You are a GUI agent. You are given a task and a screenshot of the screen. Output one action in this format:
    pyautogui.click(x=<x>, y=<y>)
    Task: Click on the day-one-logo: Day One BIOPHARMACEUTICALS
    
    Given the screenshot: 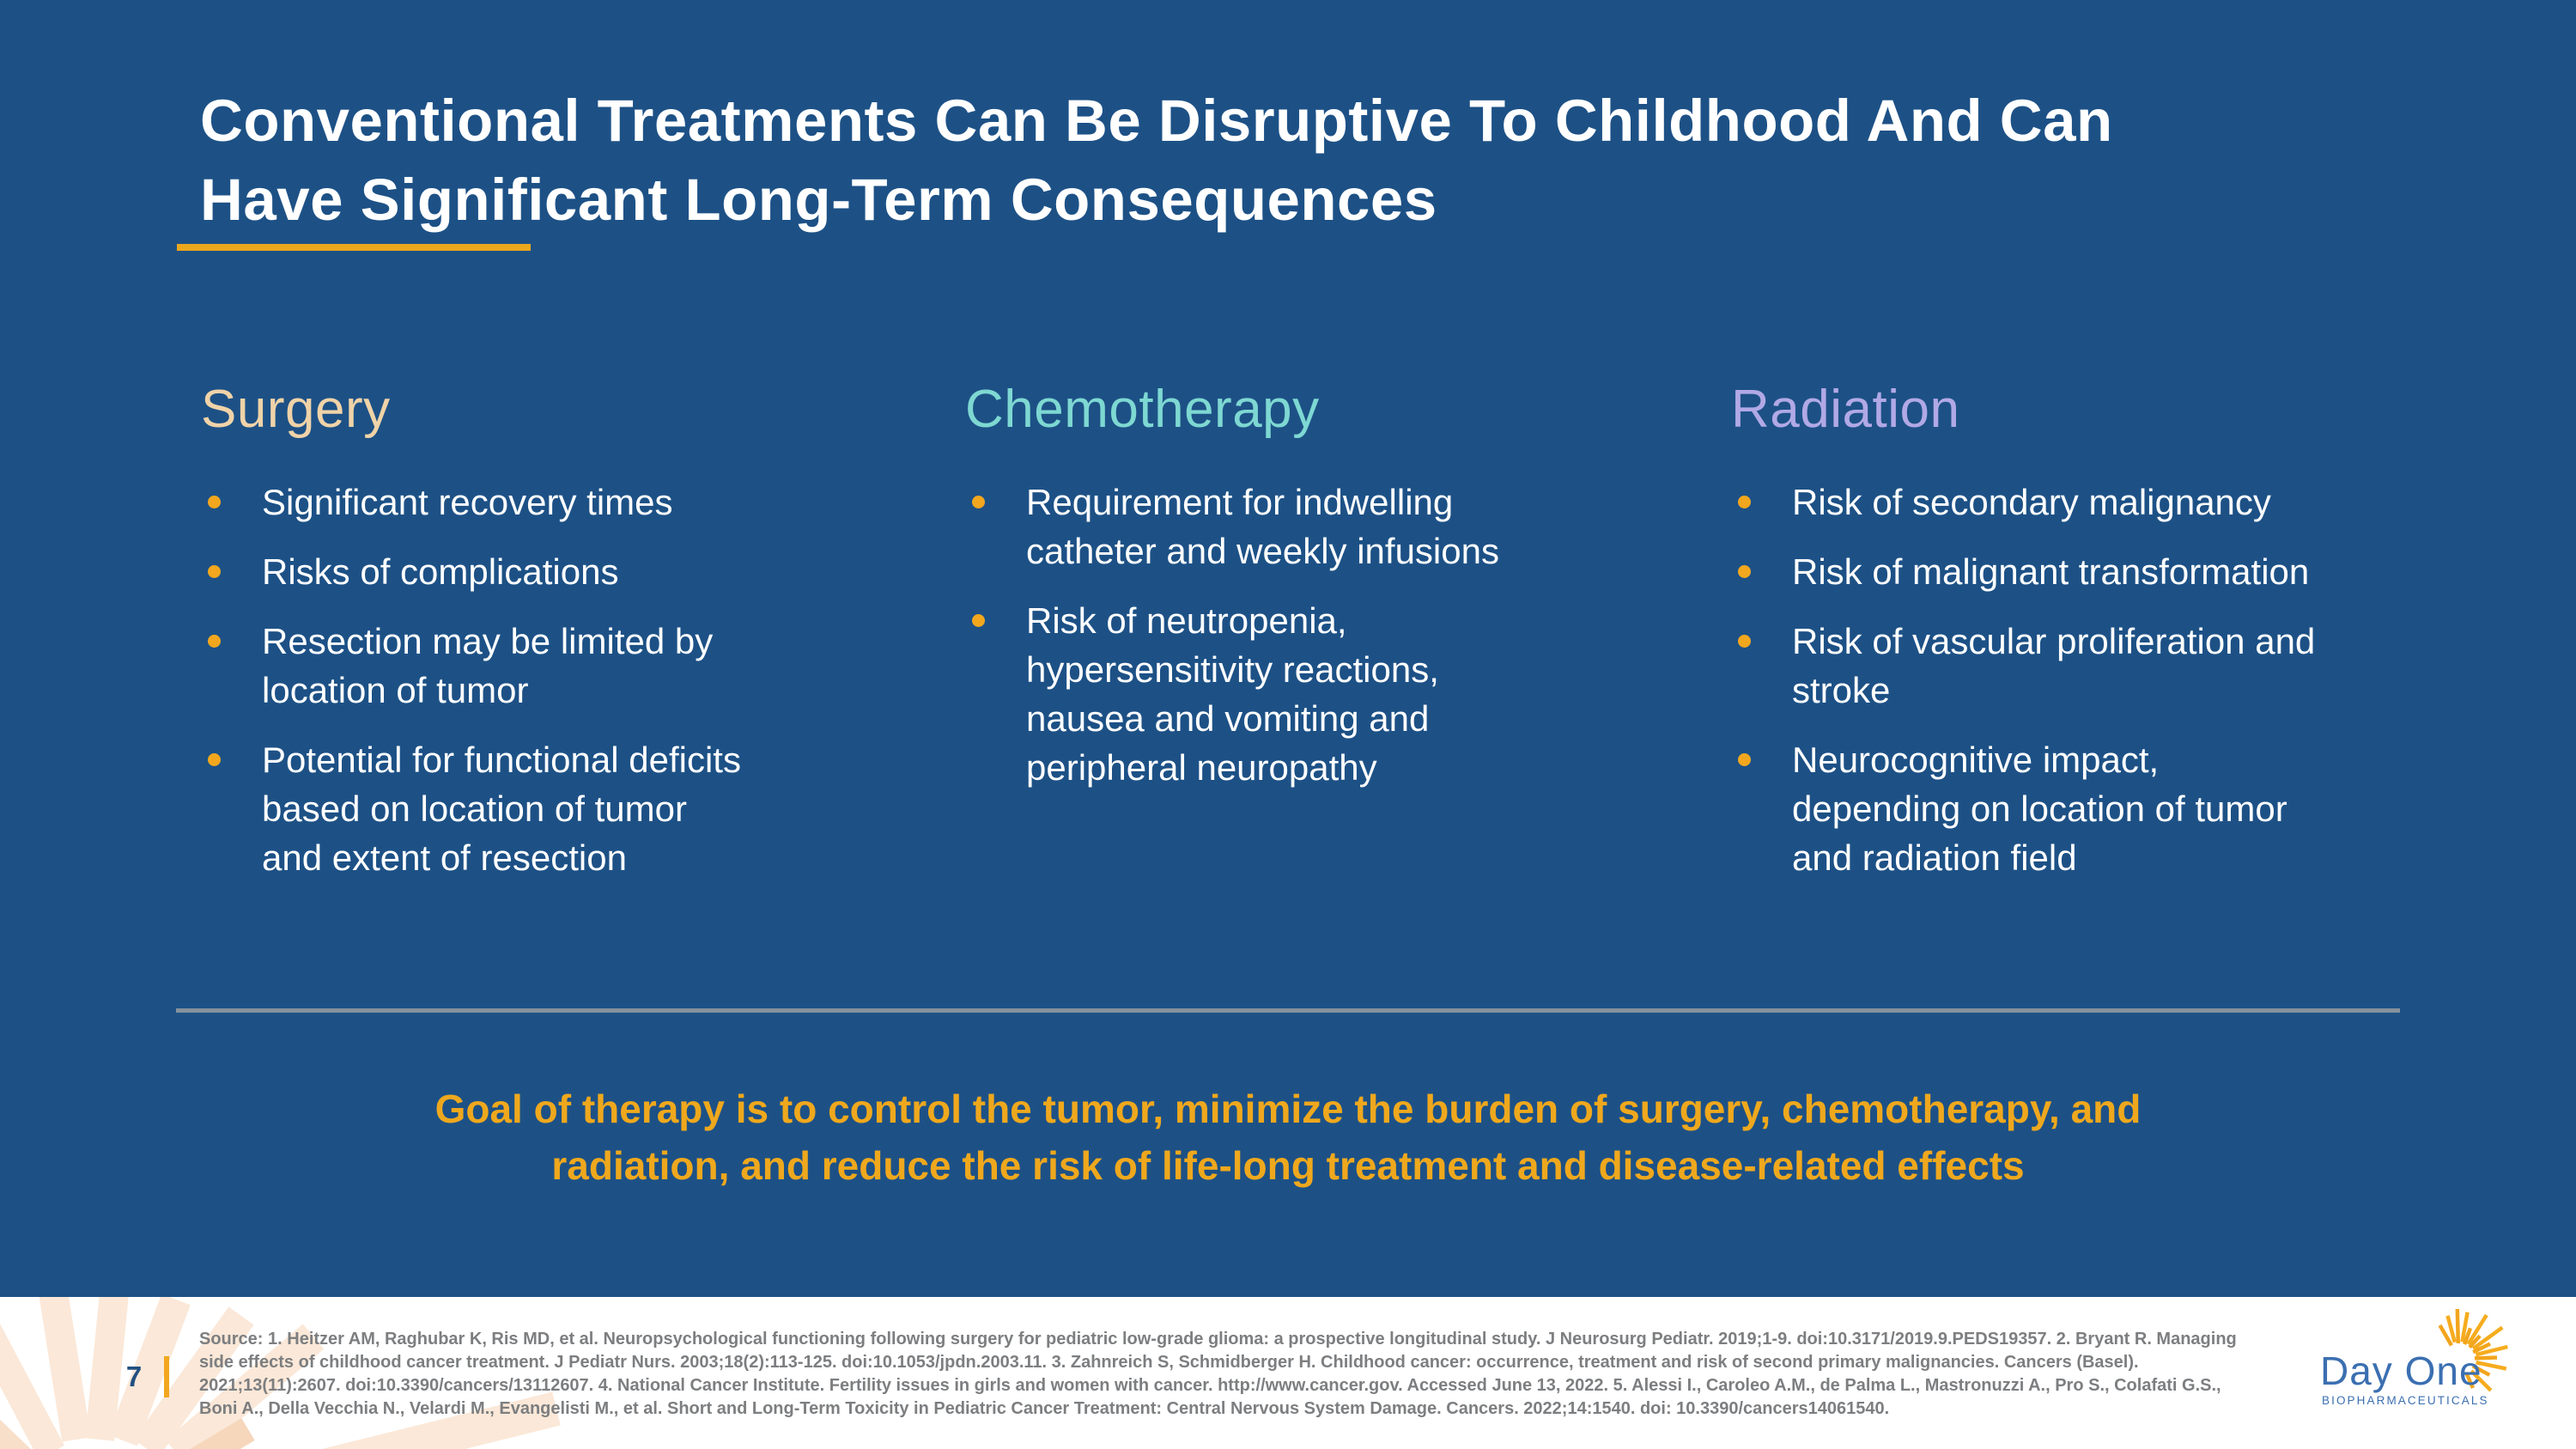 What is the action you would take?
    pyautogui.click(x=2430, y=1373)
    